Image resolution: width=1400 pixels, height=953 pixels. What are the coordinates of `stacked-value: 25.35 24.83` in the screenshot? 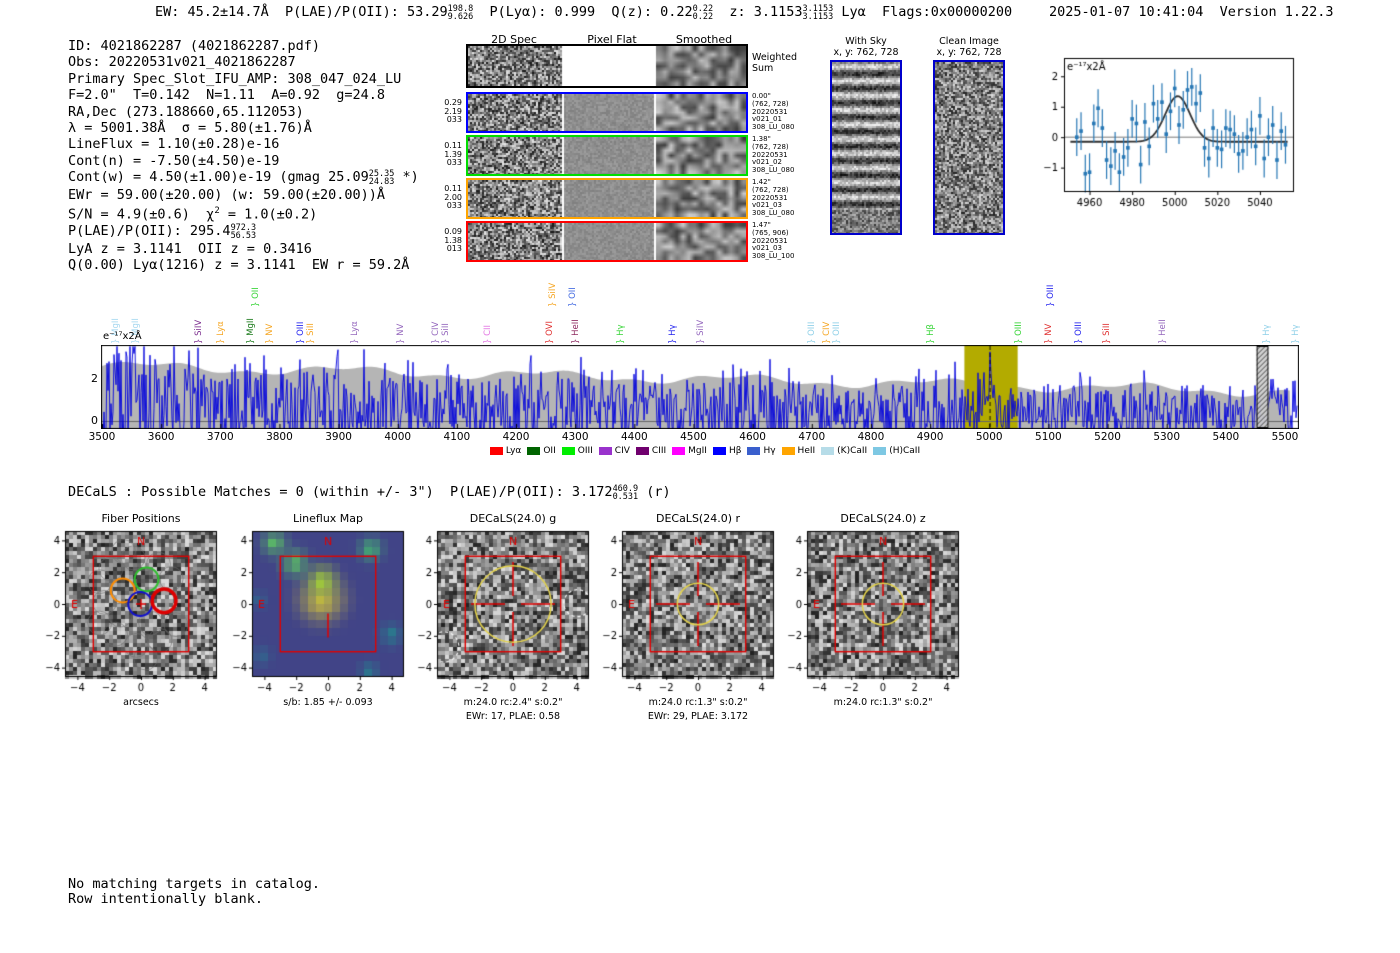 It's located at (382, 178).